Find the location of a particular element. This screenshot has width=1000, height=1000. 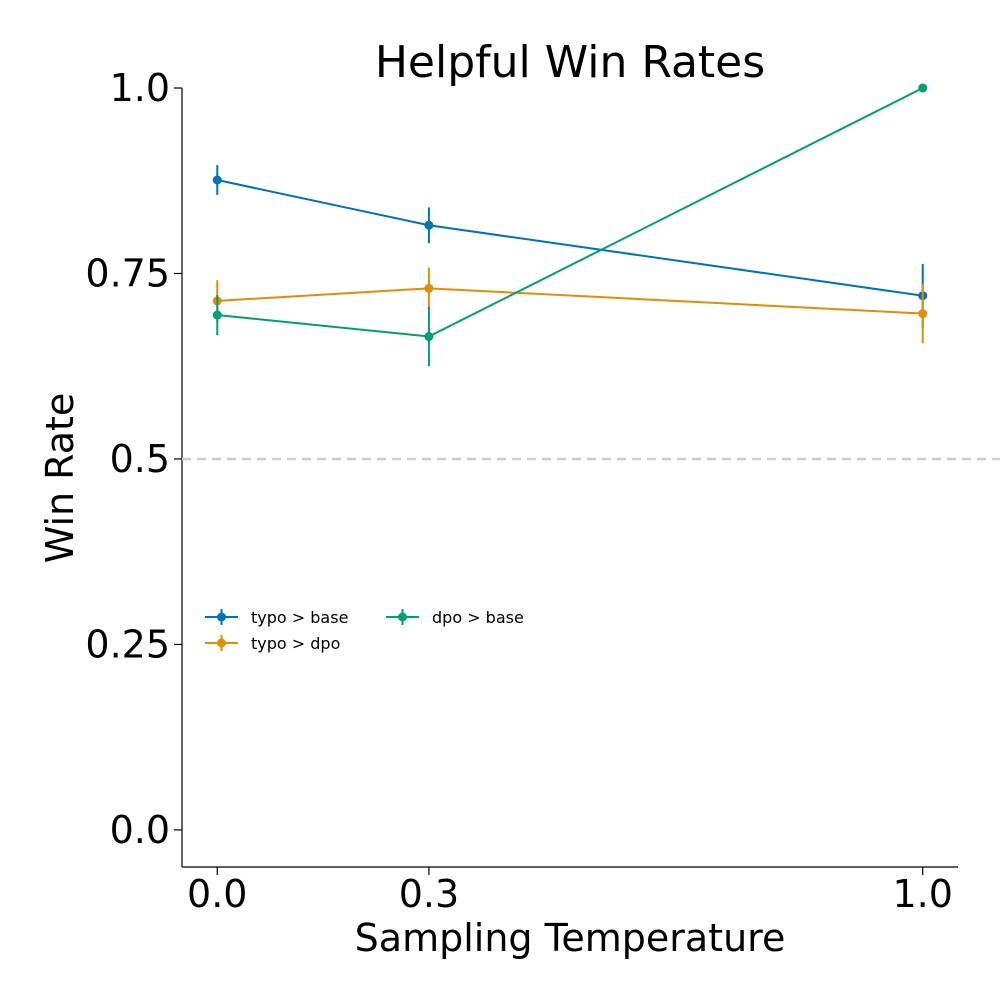

legend-marker-typo-dpo is located at coordinates (221, 643).